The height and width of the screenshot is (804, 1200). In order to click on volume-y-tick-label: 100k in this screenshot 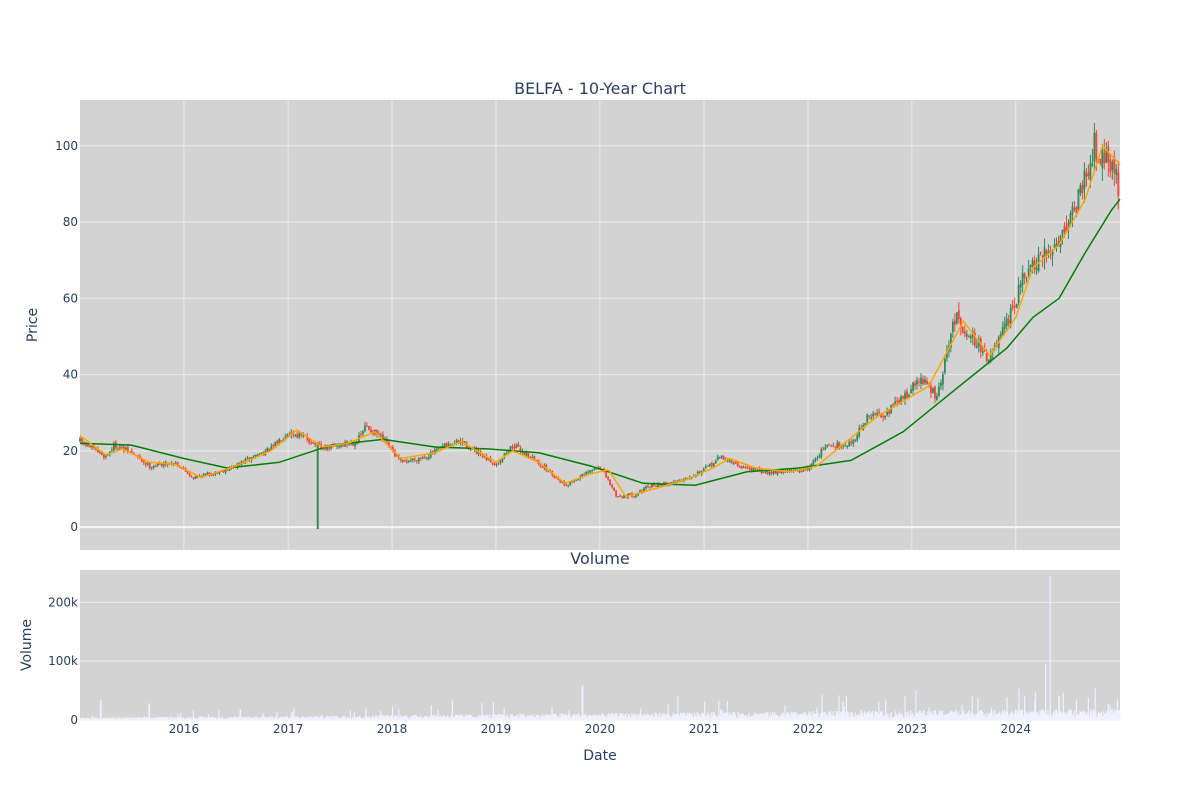, I will do `click(63, 661)`.